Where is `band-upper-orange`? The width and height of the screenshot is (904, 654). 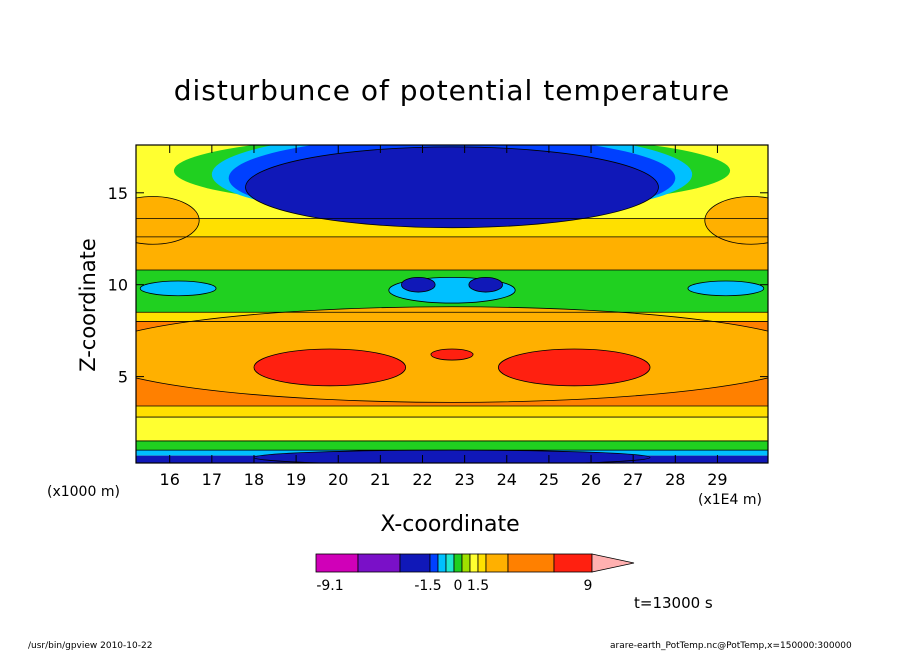 band-upper-orange is located at coordinates (452, 253).